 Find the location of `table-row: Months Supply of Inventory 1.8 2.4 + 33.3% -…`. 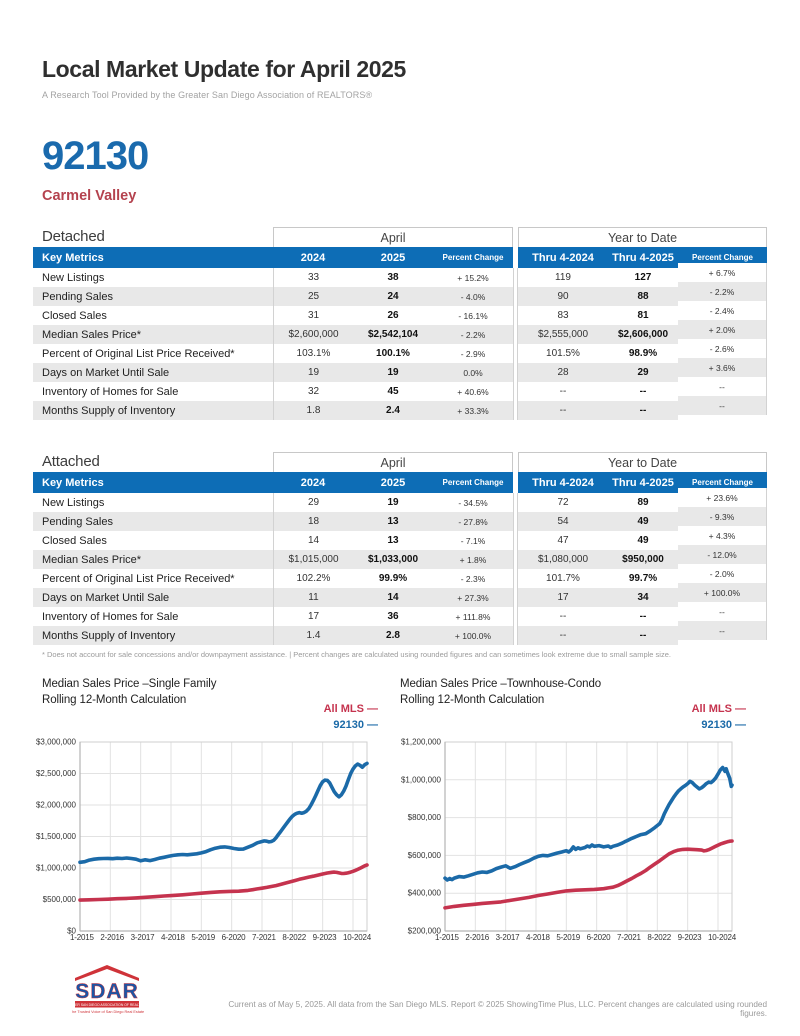

table-row: Months Supply of Inventory 1.8 2.4 + 33.3% -… is located at coordinates (400, 408).